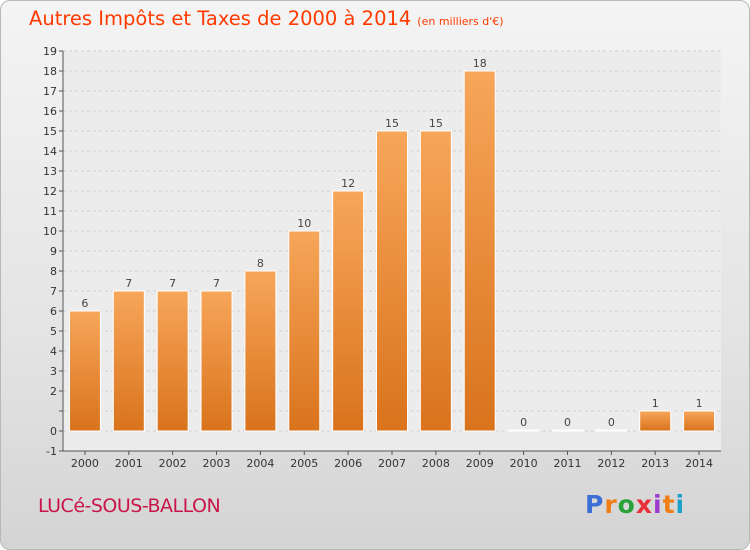 The image size is (750, 550). What do you see at coordinates (173, 463) in the screenshot?
I see `x-tick-label: 2002` at bounding box center [173, 463].